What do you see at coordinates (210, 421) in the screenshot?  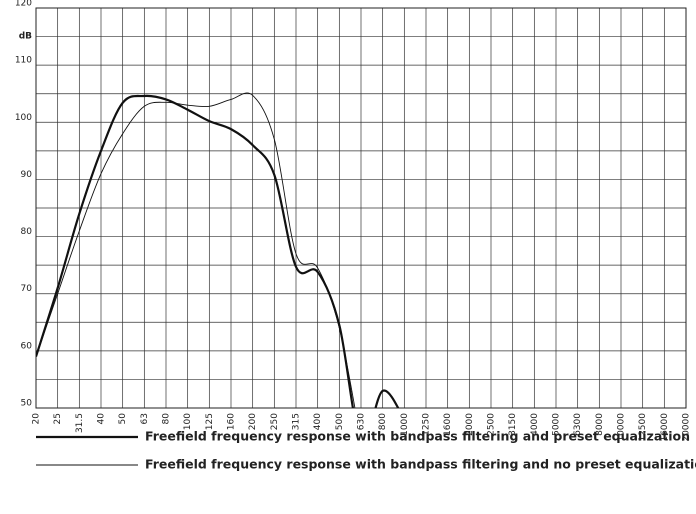 I see `x-tick-label: 125` at bounding box center [210, 421].